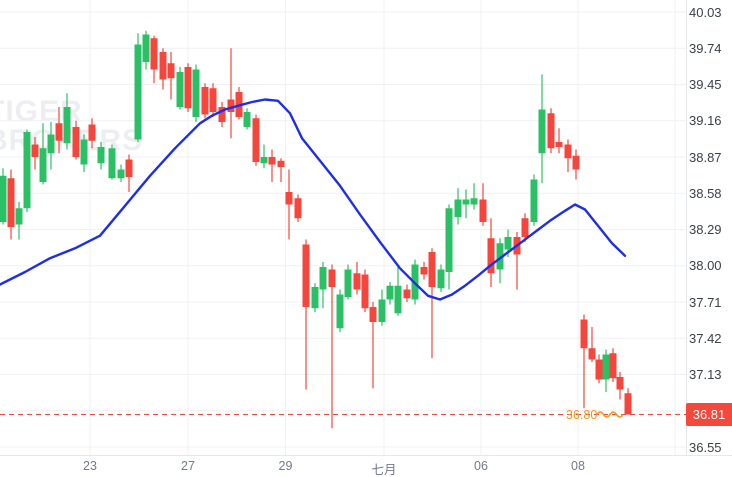  Describe the element at coordinates (709, 414) in the screenshot. I see `current-price-badge: 36.81` at that location.